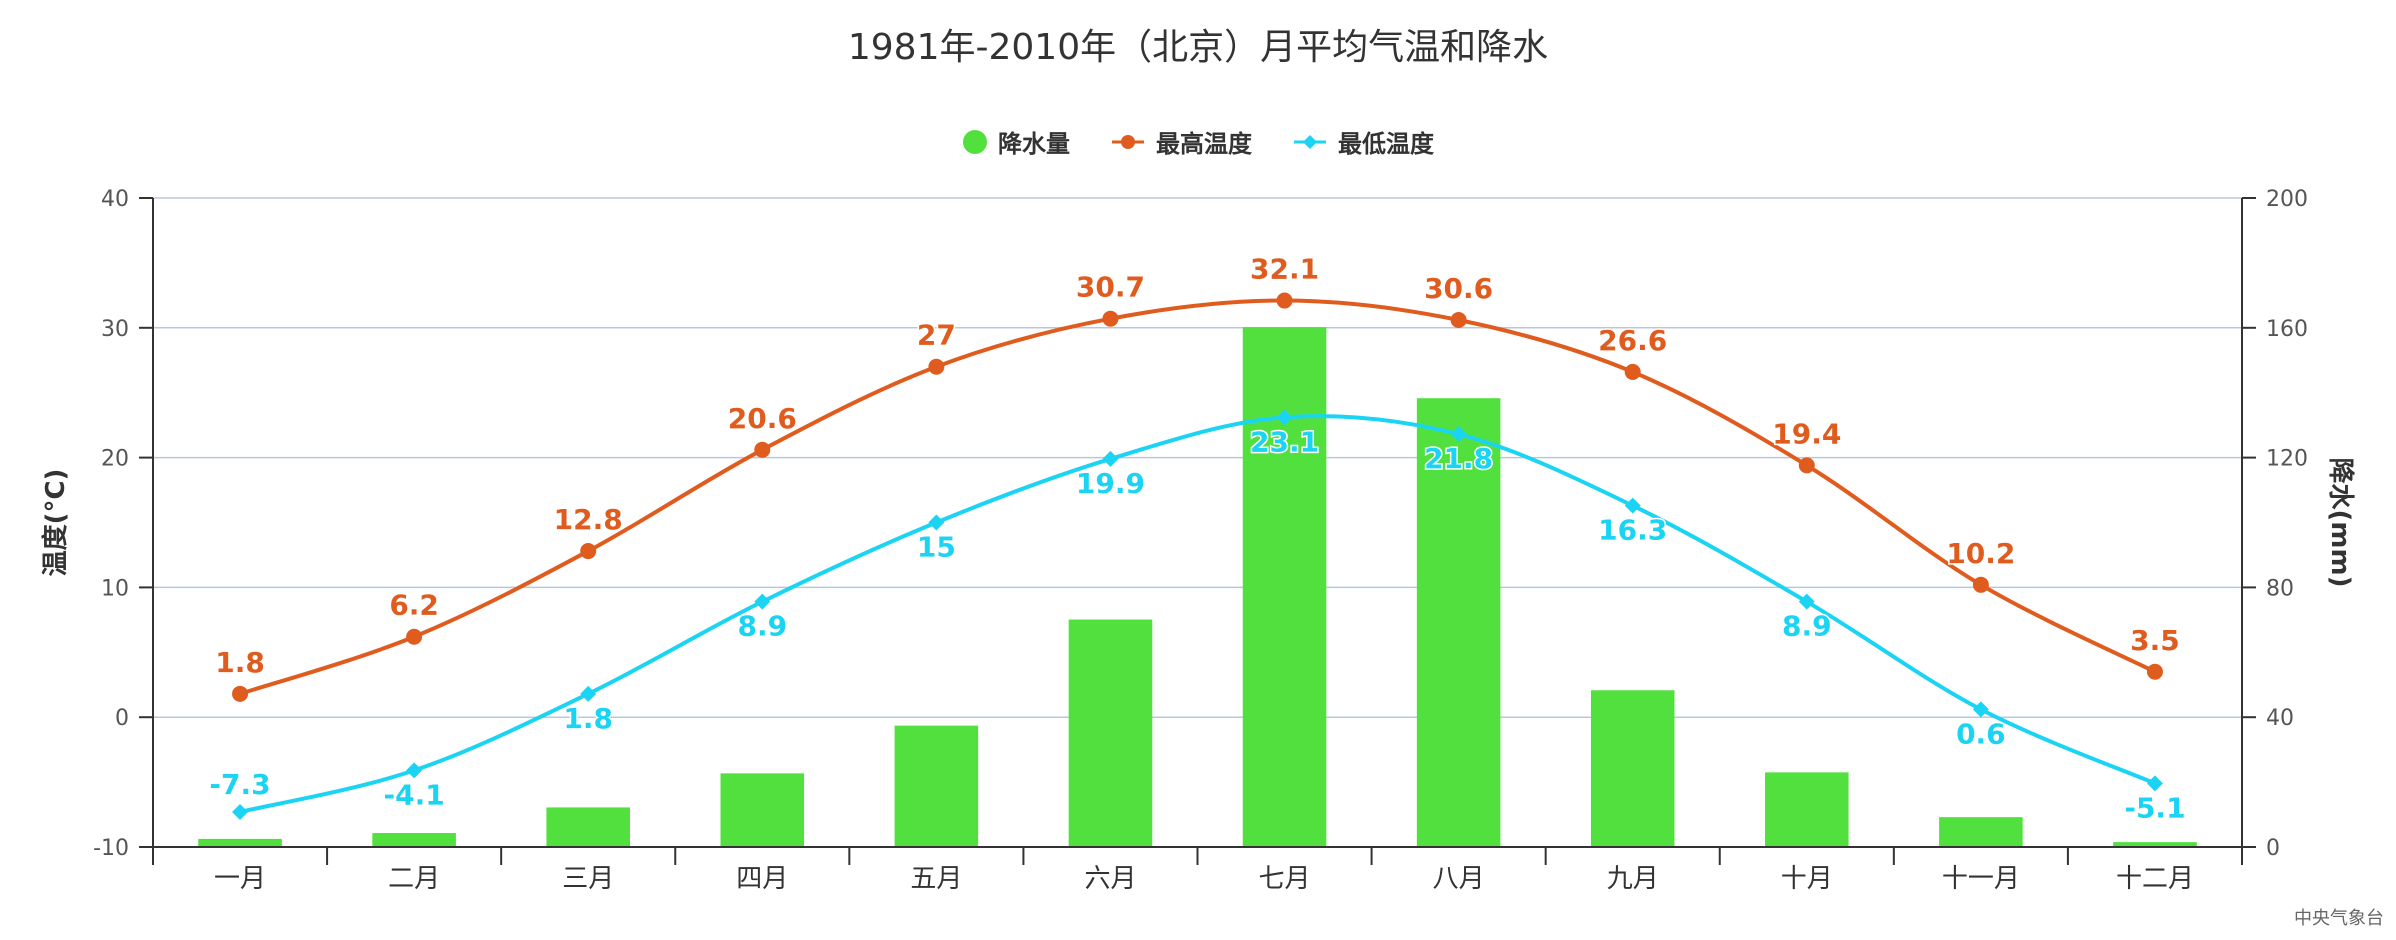 Image resolution: width=2396 pixels, height=940 pixels. What do you see at coordinates (2273, 848) in the screenshot?
I see `right-axis-tick-label: 0` at bounding box center [2273, 848].